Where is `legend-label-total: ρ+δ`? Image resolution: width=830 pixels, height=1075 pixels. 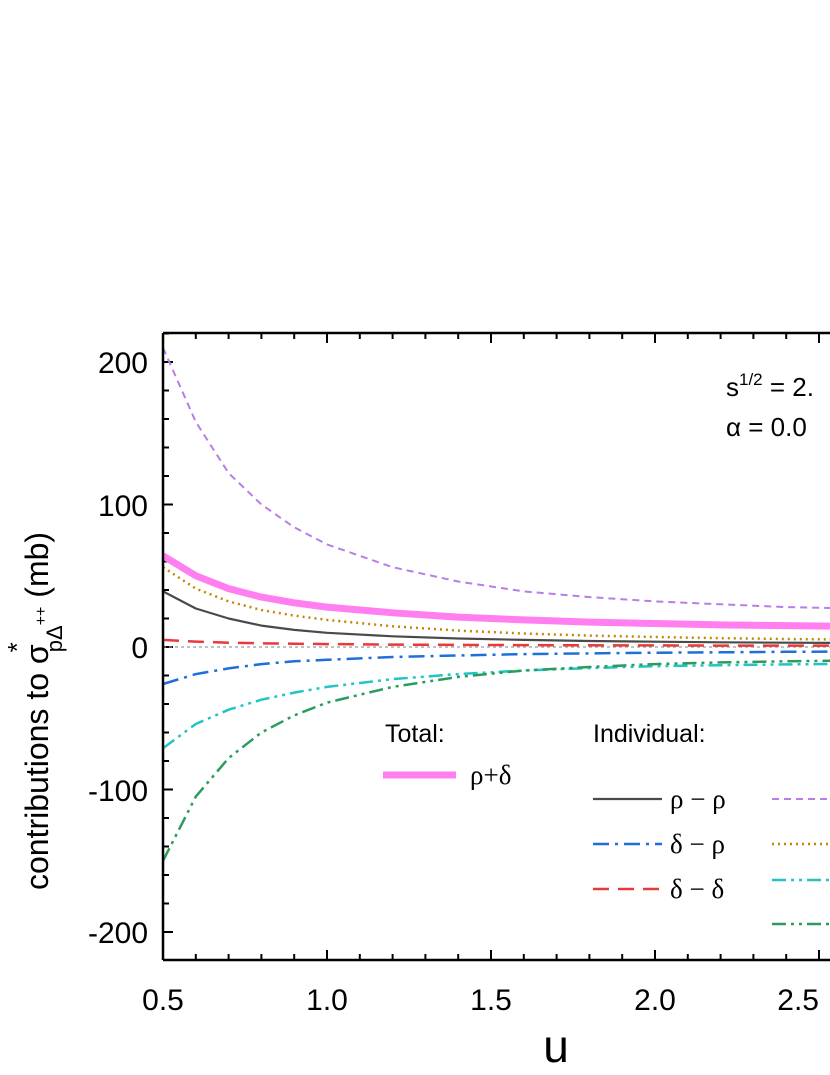 legend-label-total: ρ+δ is located at coordinates (490, 775).